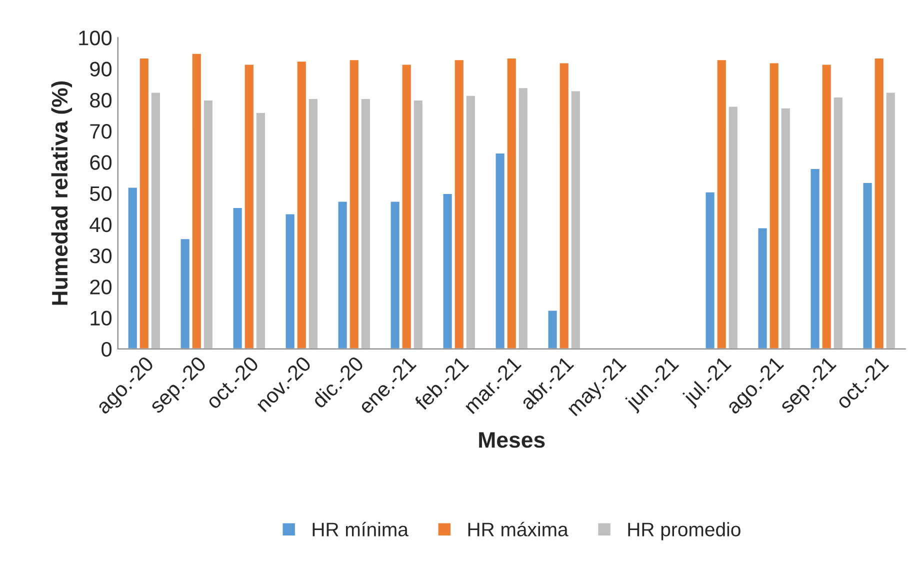 The height and width of the screenshot is (561, 921). What do you see at coordinates (101, 224) in the screenshot?
I see `y-tick-label: 40` at bounding box center [101, 224].